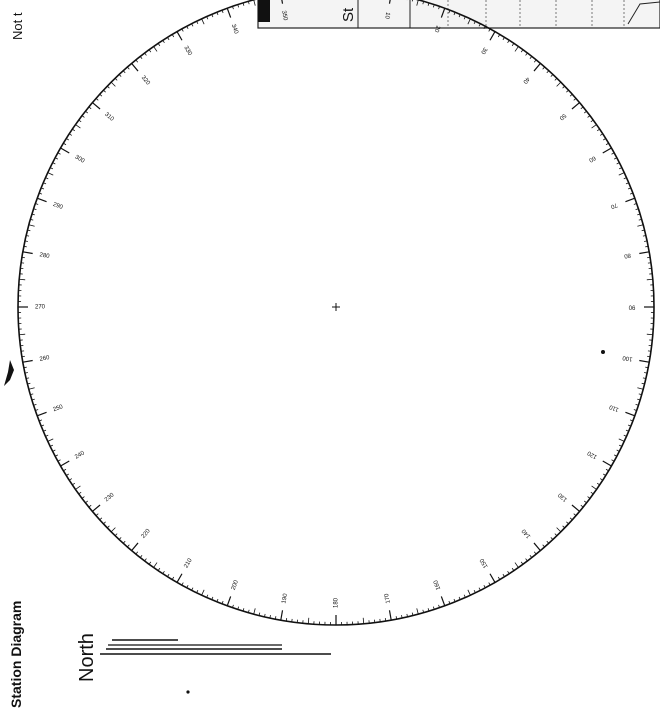  I want to click on compass-tick-label: 150, so click(484, 563).